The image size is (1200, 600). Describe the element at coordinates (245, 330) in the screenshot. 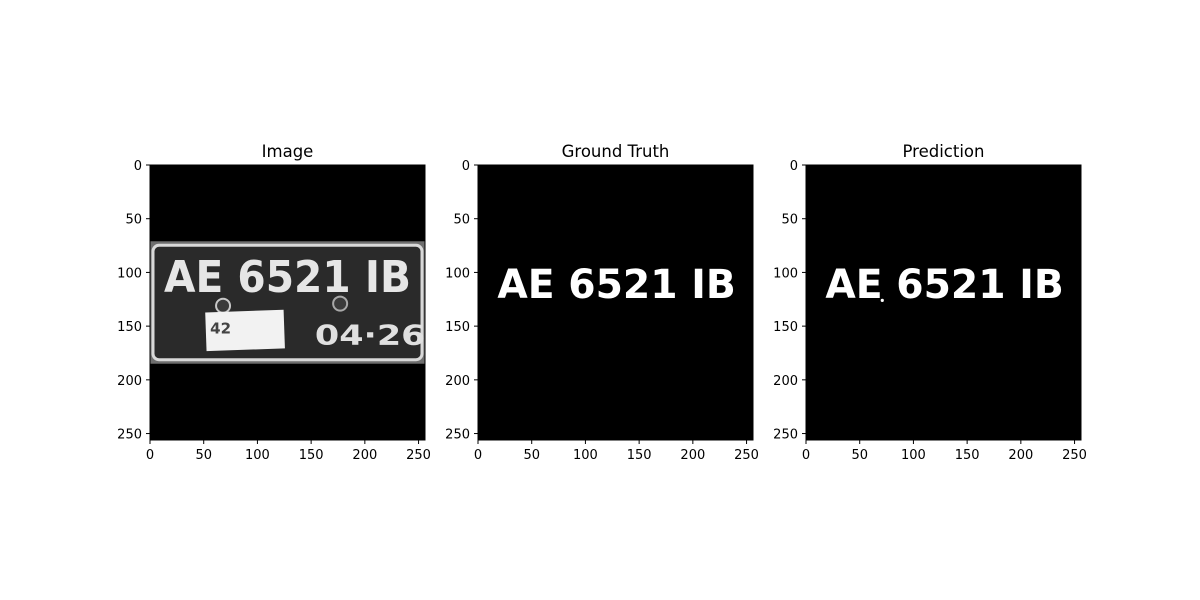

I see `plate-sticker` at that location.